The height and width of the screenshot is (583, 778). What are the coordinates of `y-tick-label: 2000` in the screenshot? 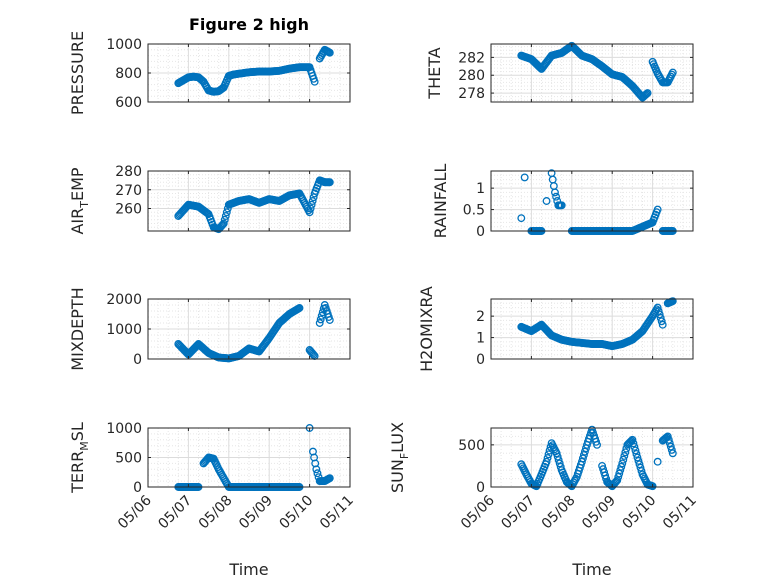 It's located at (124, 300).